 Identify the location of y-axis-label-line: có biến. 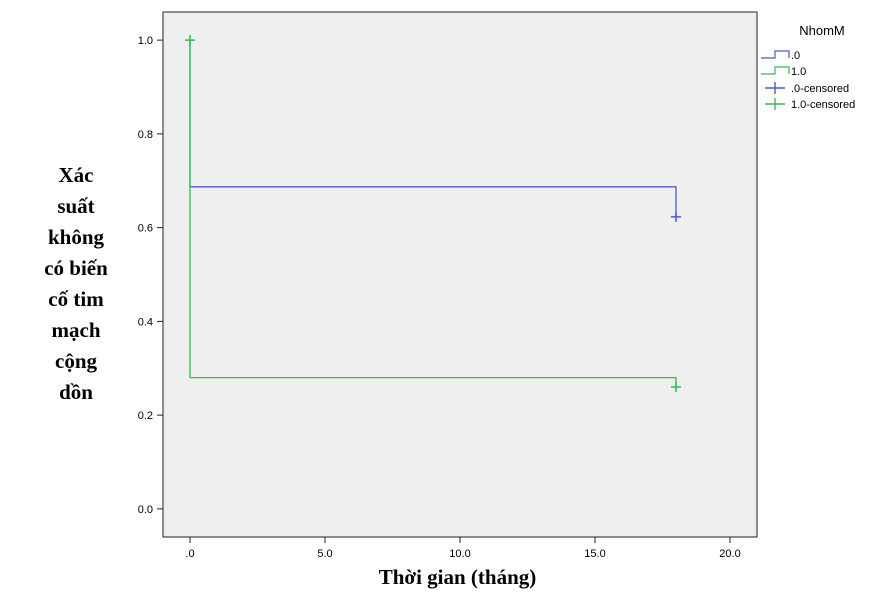
(76, 268).